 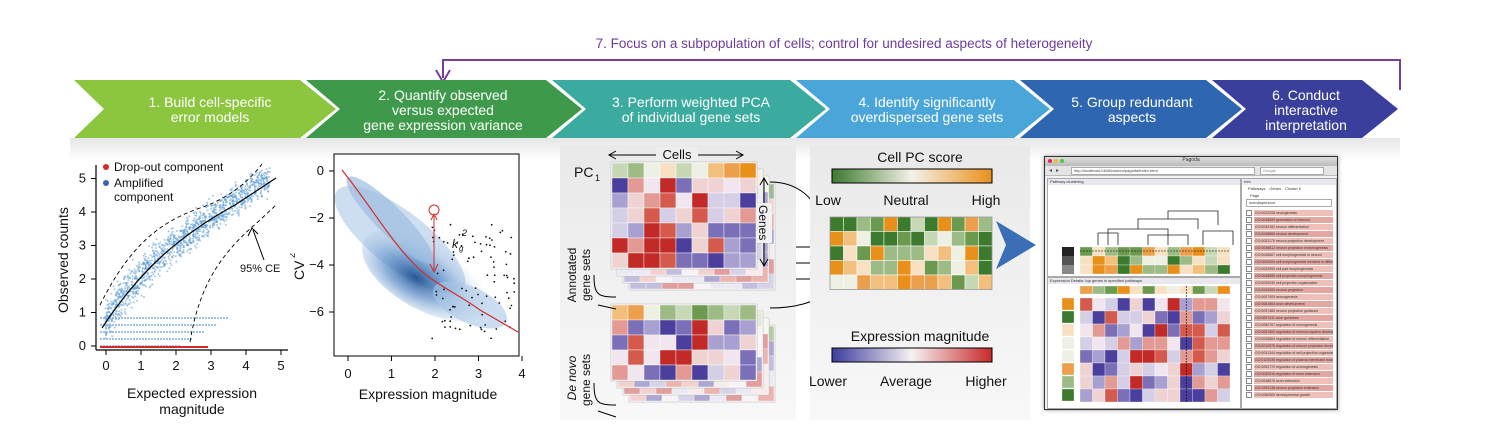 What do you see at coordinates (1289, 275) in the screenshot?
I see `go-term-row: GO:0048858 cell projection morphogenesis` at bounding box center [1289, 275].